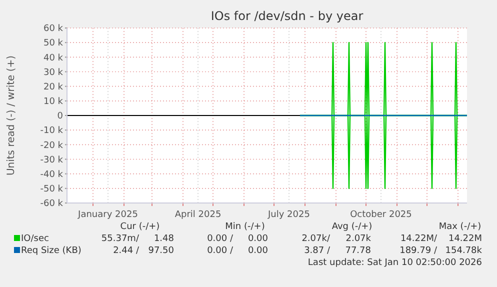  Describe the element at coordinates (245, 227) in the screenshot. I see `text: Min (-/+)` at that location.